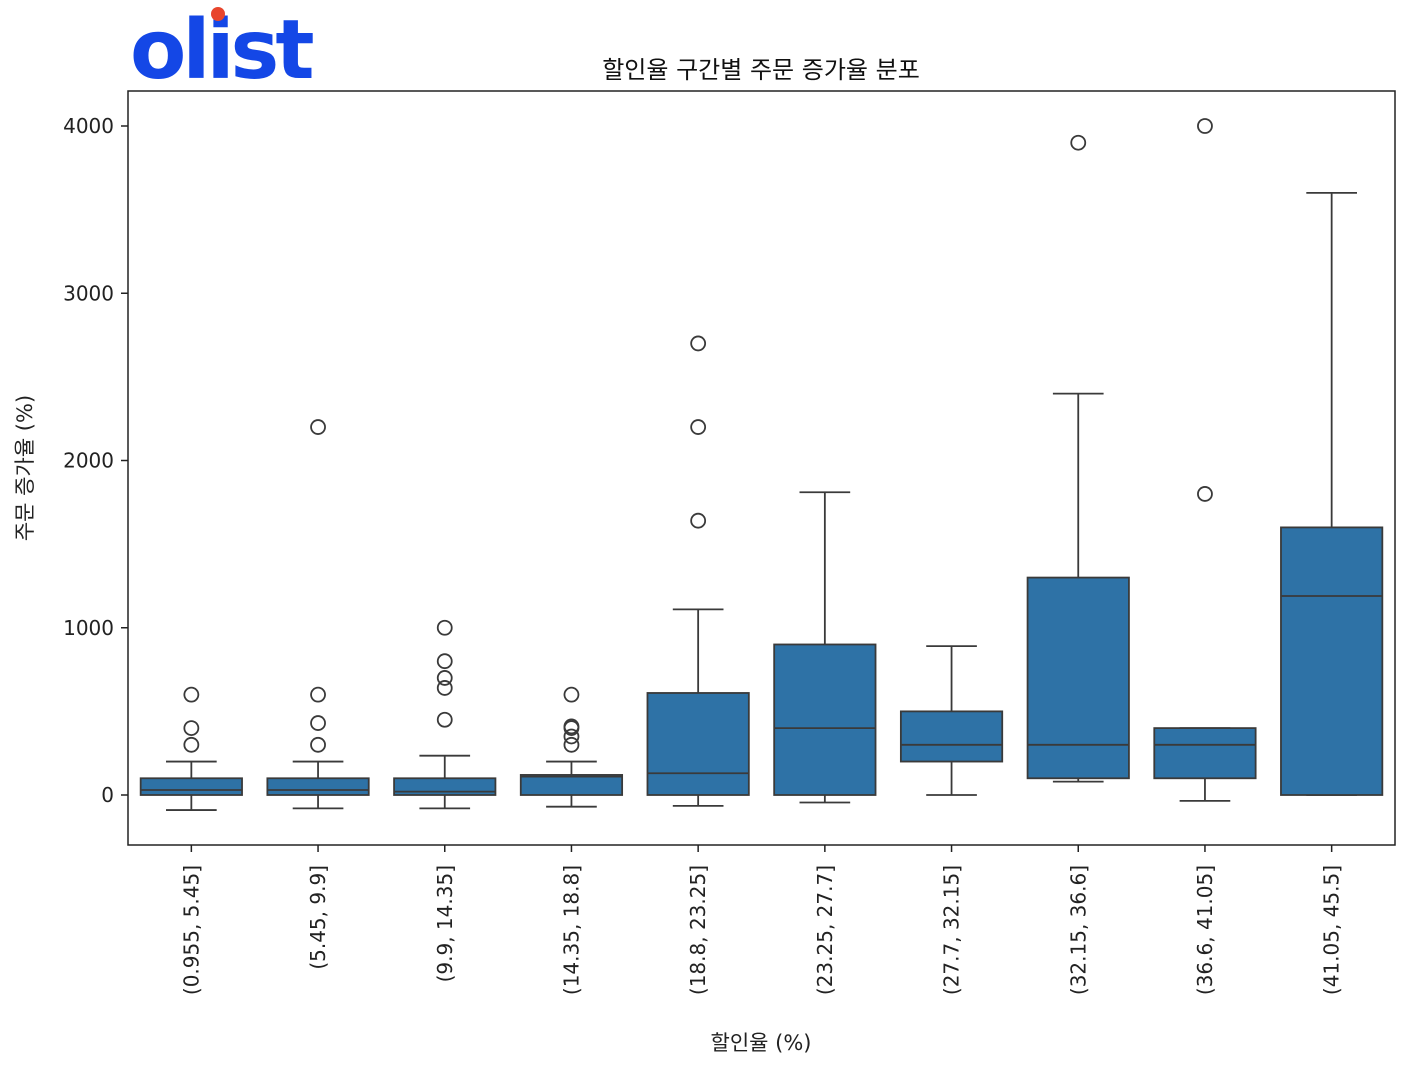  I want to click on x-tick-label: (14.35, 18.8], so click(571, 930).